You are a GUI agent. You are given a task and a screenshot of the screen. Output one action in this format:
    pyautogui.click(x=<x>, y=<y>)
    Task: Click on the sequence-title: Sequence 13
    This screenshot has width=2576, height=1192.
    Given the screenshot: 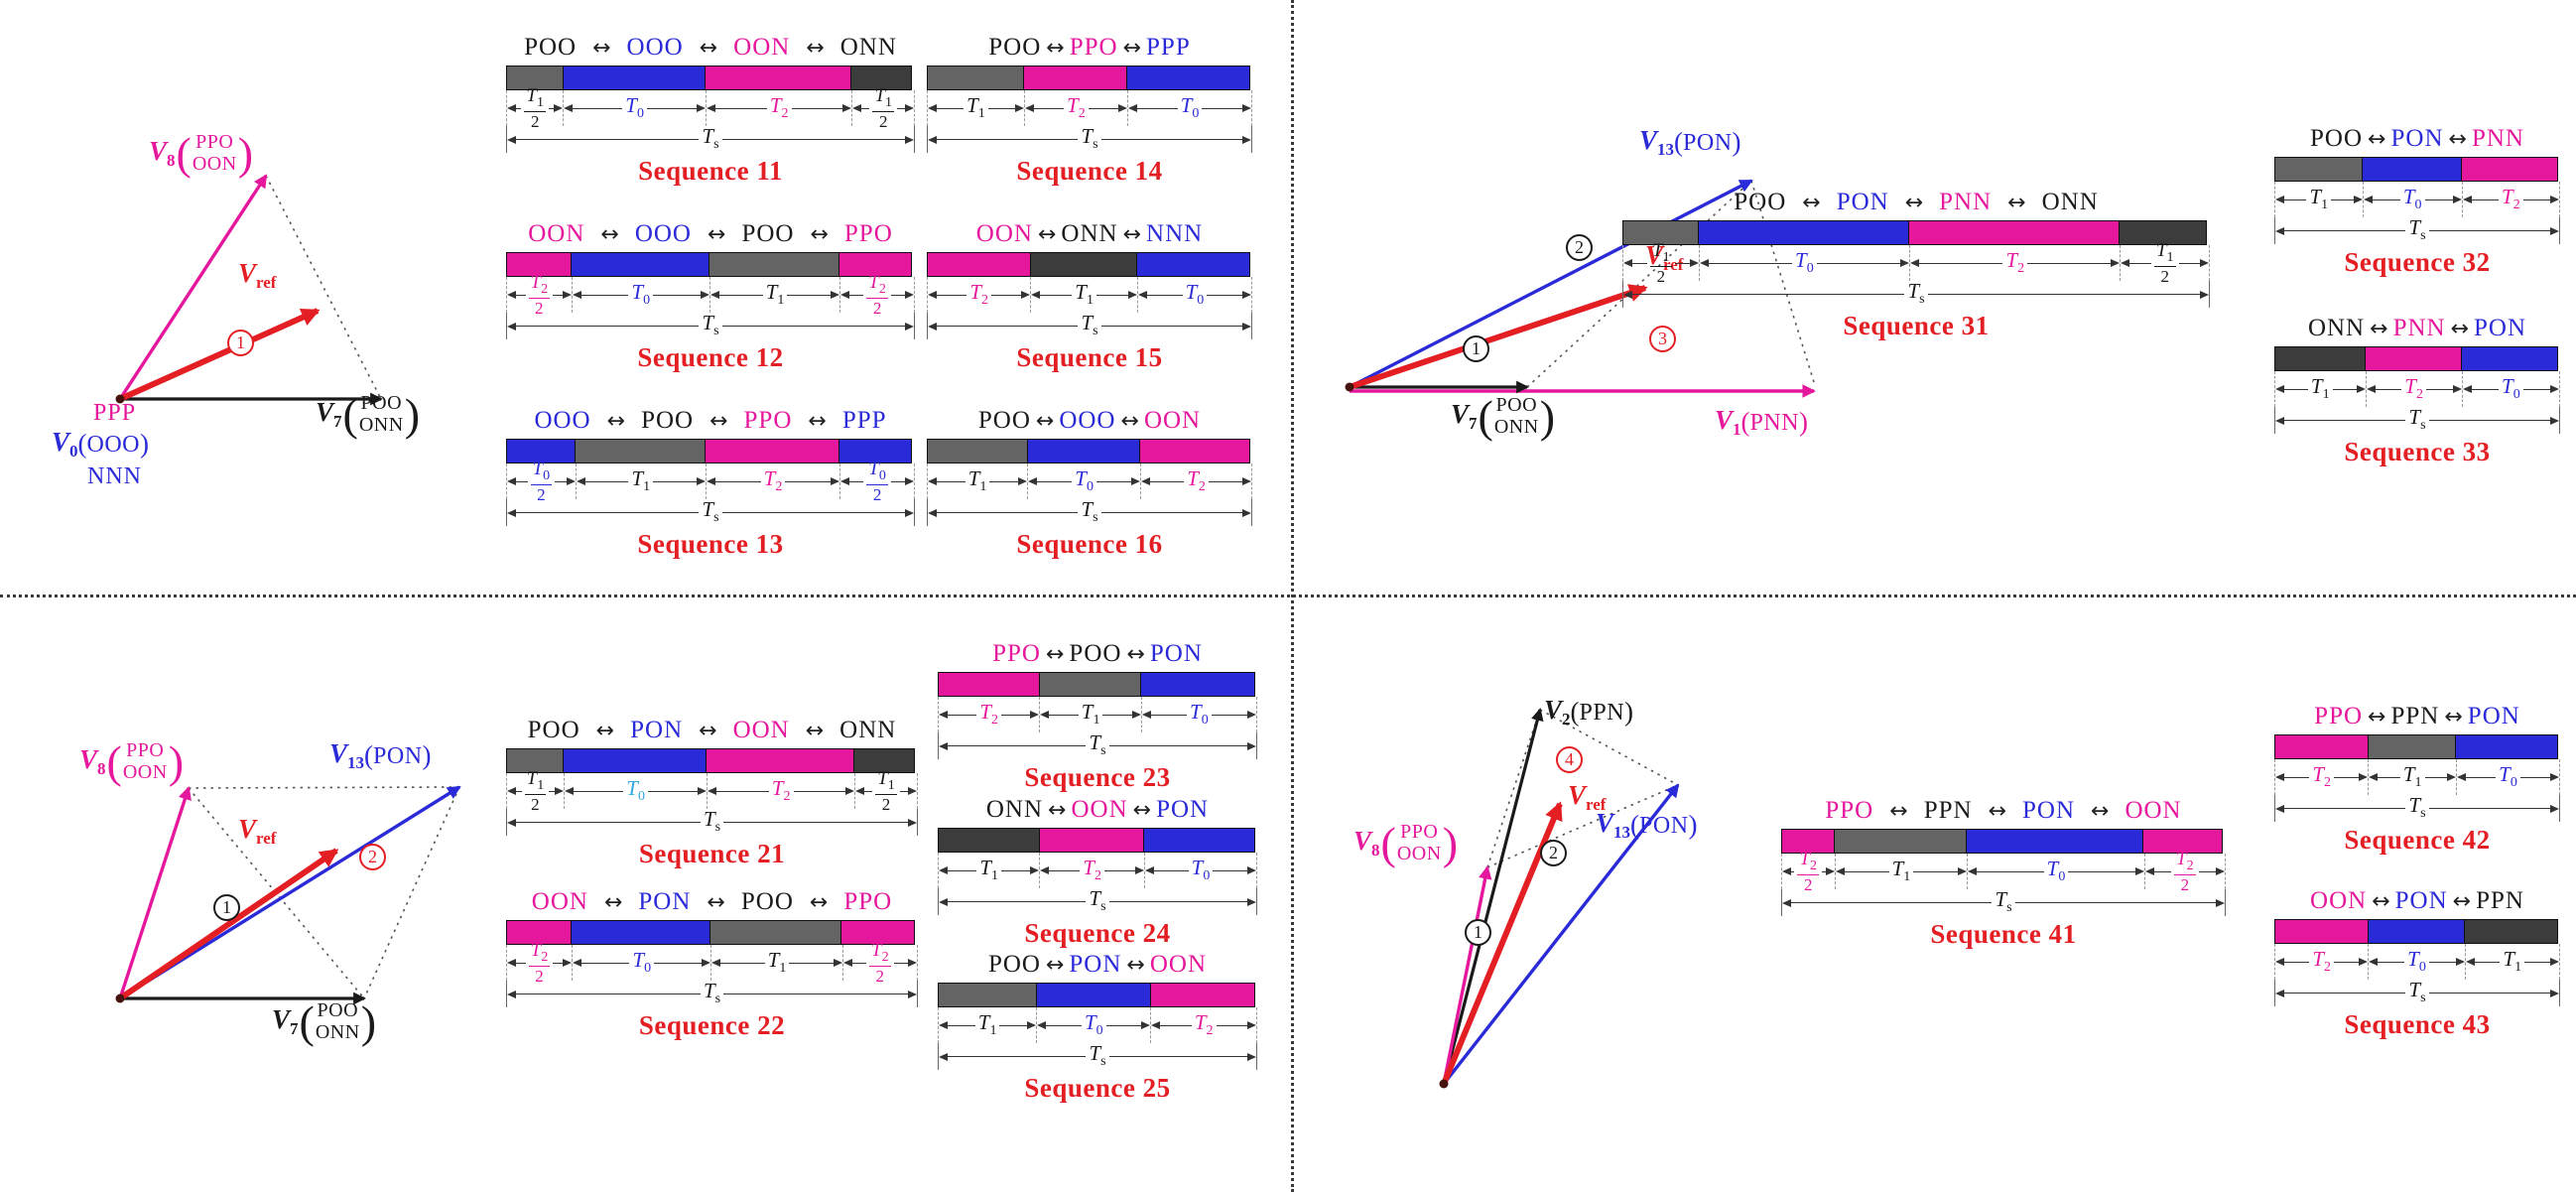 What is the action you would take?
    pyautogui.click(x=711, y=544)
    